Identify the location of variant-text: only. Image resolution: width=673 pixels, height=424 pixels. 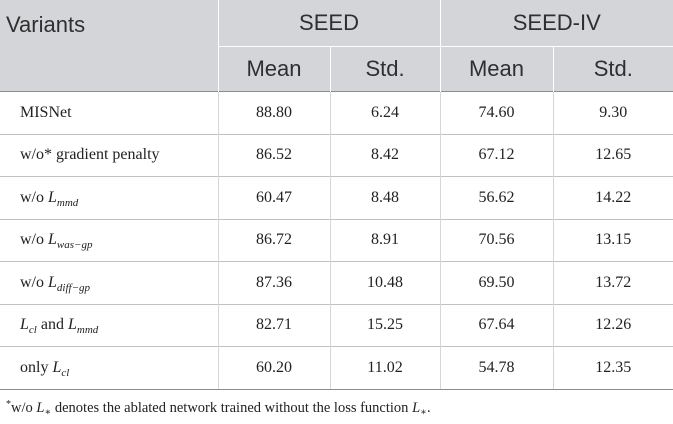
(36, 367).